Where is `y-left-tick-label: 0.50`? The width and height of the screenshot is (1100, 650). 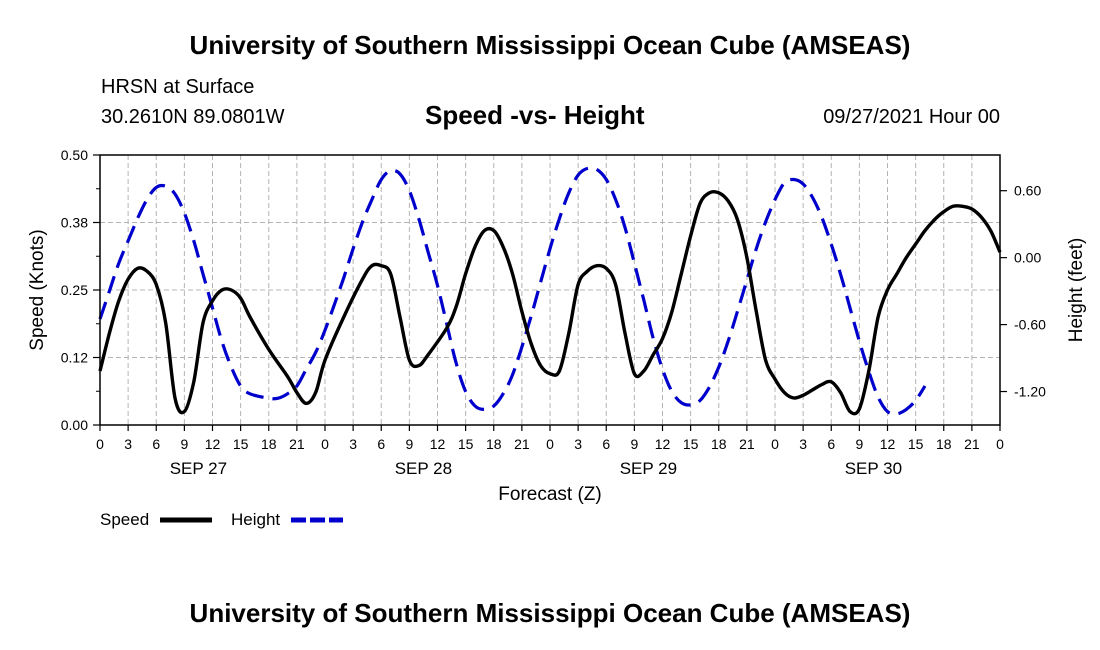
y-left-tick-label: 0.50 is located at coordinates (74, 155).